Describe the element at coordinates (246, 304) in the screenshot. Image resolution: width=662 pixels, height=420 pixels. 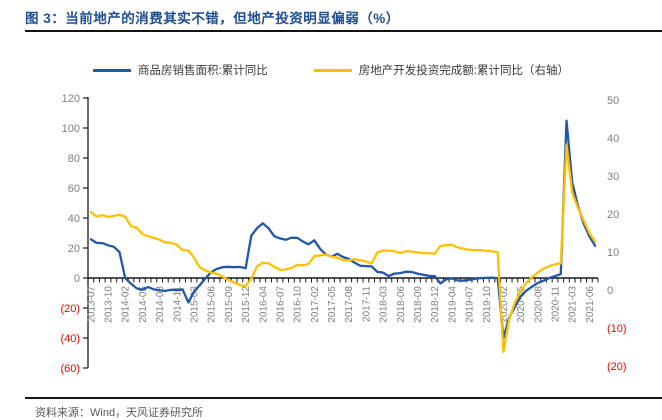
I see `x-axis-label: 2015-12` at that location.